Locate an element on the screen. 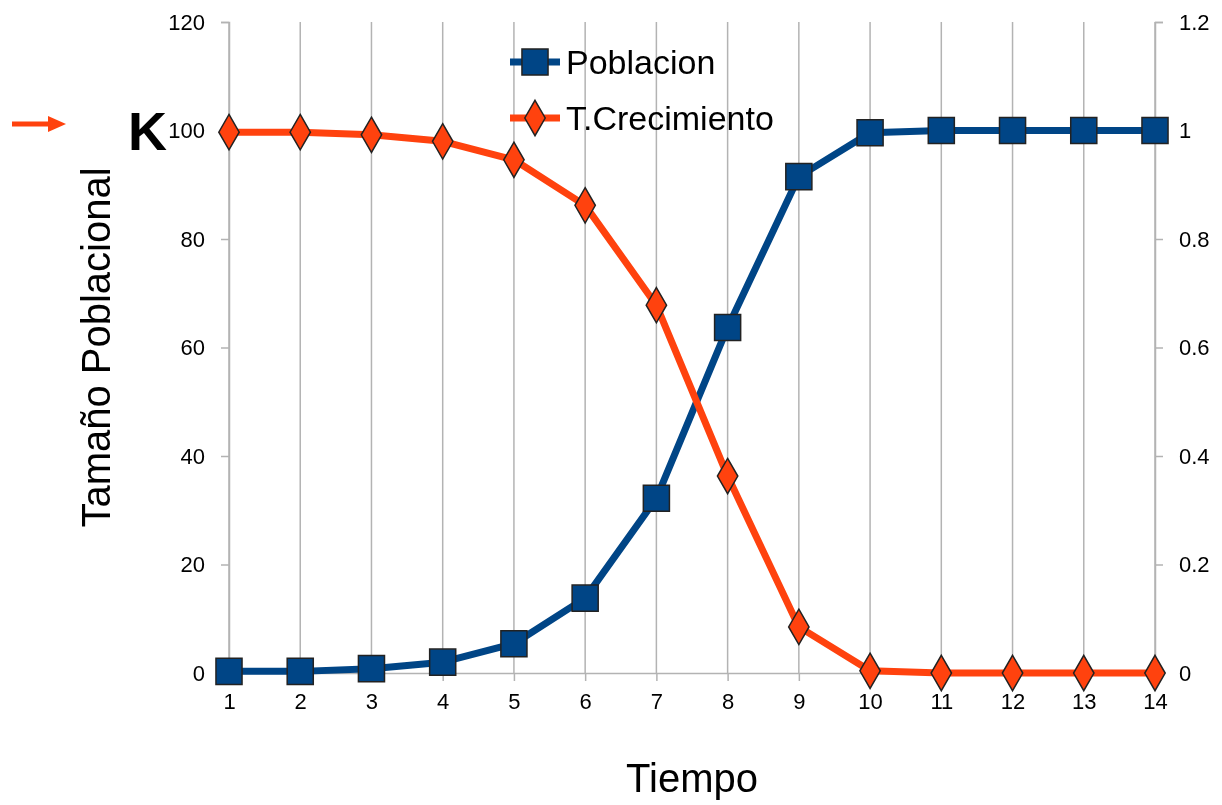 This screenshot has height=805, width=1222. x-tick-label: 5 is located at coordinates (514, 701).